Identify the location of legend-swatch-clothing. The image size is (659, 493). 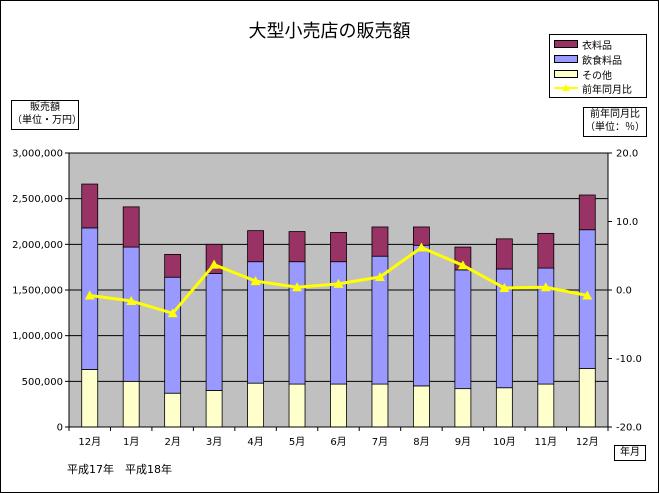
(566, 44).